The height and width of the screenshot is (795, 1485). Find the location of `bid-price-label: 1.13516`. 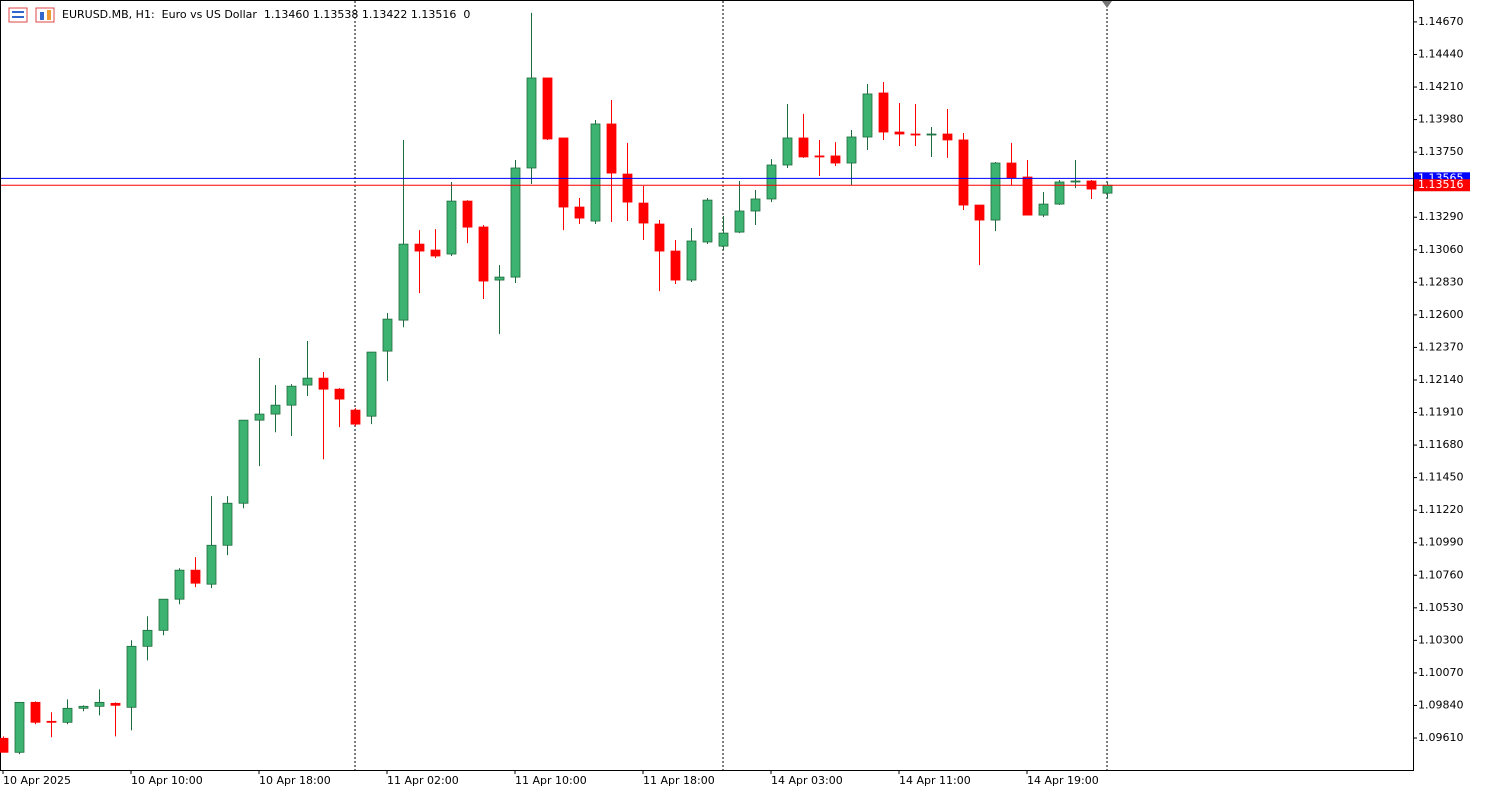

bid-price-label: 1.13516 is located at coordinates (1441, 184).